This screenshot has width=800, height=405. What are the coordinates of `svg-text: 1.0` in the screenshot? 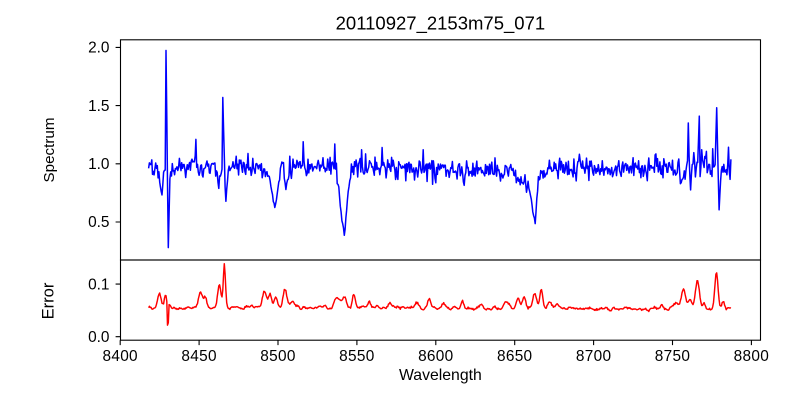 It's located at (98, 164).